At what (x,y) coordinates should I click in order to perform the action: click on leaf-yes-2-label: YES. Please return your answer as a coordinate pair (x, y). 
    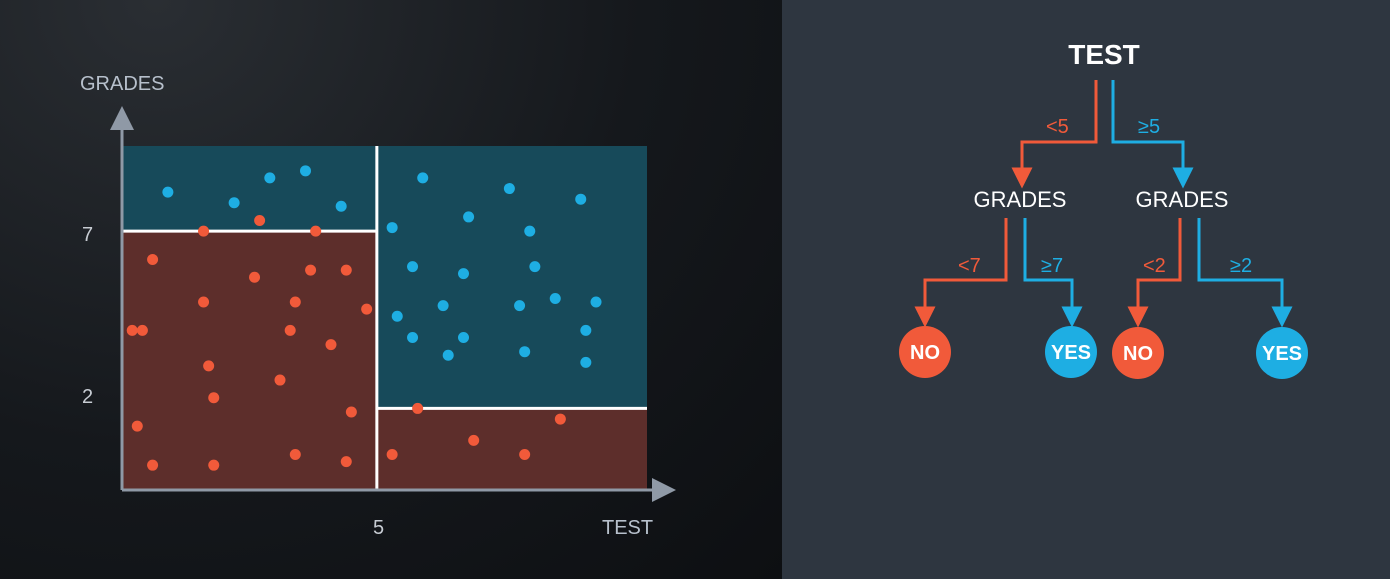
    Looking at the image, I should click on (1282, 354).